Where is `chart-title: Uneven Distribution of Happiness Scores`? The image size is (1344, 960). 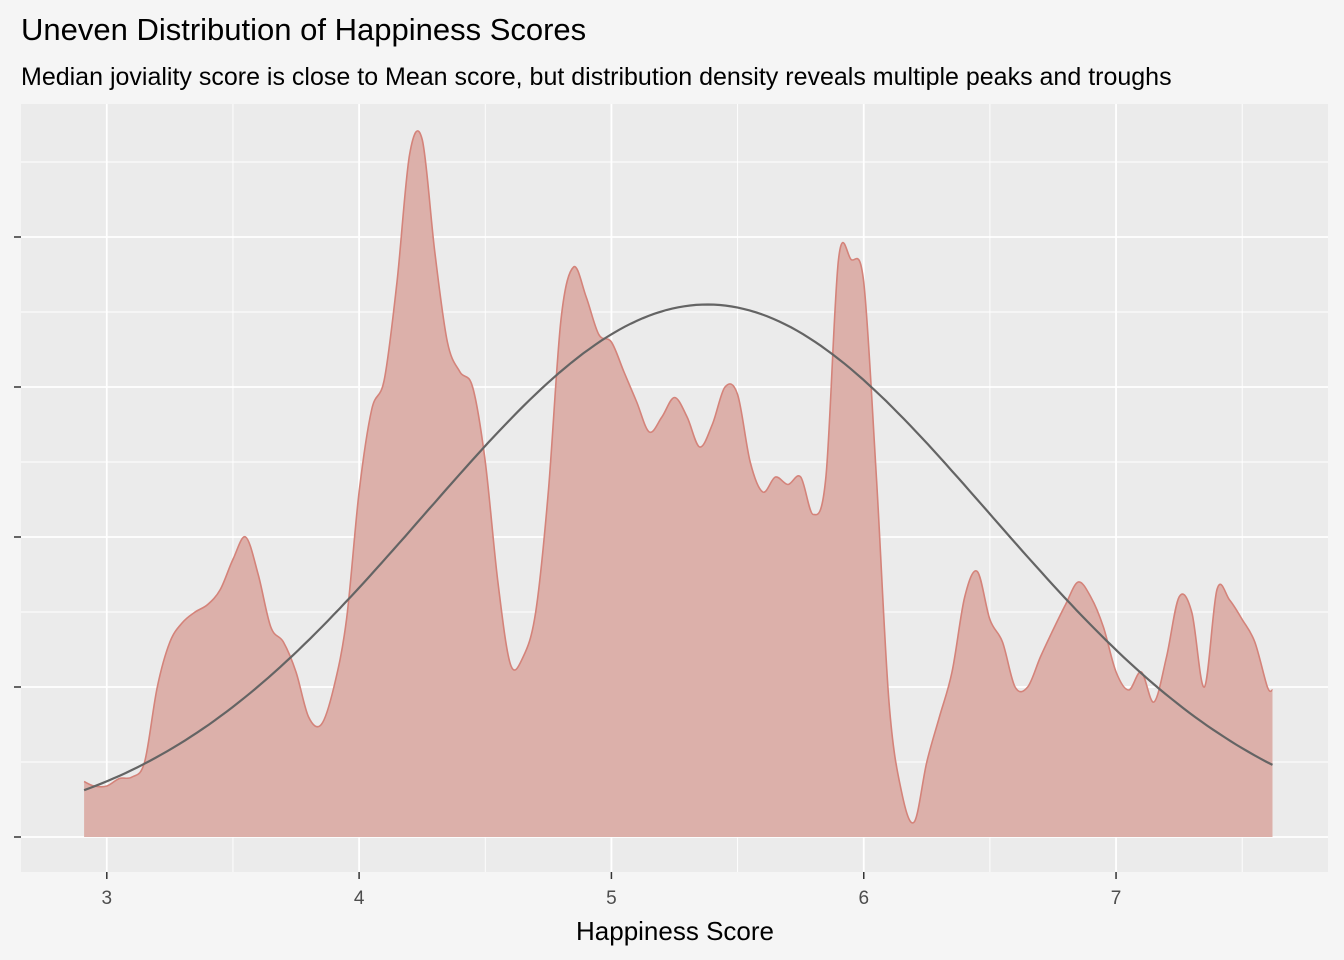
chart-title: Uneven Distribution of Happiness Scores is located at coordinates (303, 29).